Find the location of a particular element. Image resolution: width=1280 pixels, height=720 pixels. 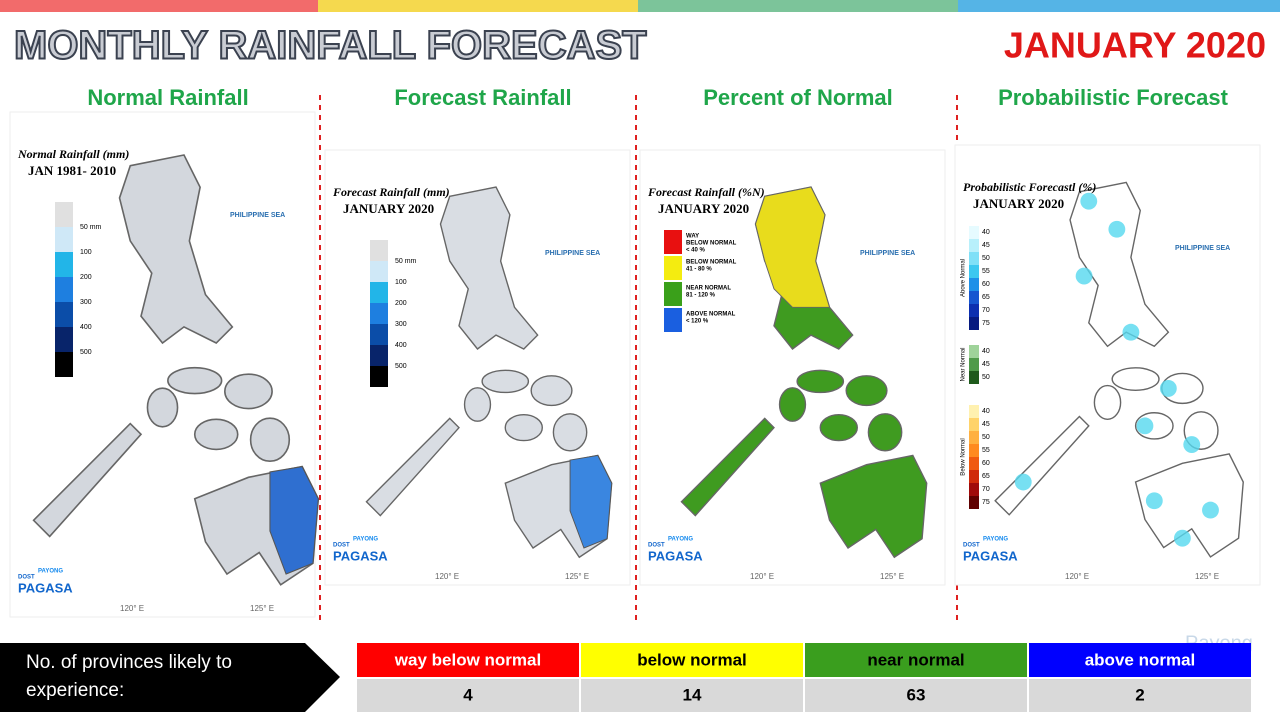

summary-cell is located at coordinates (468, 695).